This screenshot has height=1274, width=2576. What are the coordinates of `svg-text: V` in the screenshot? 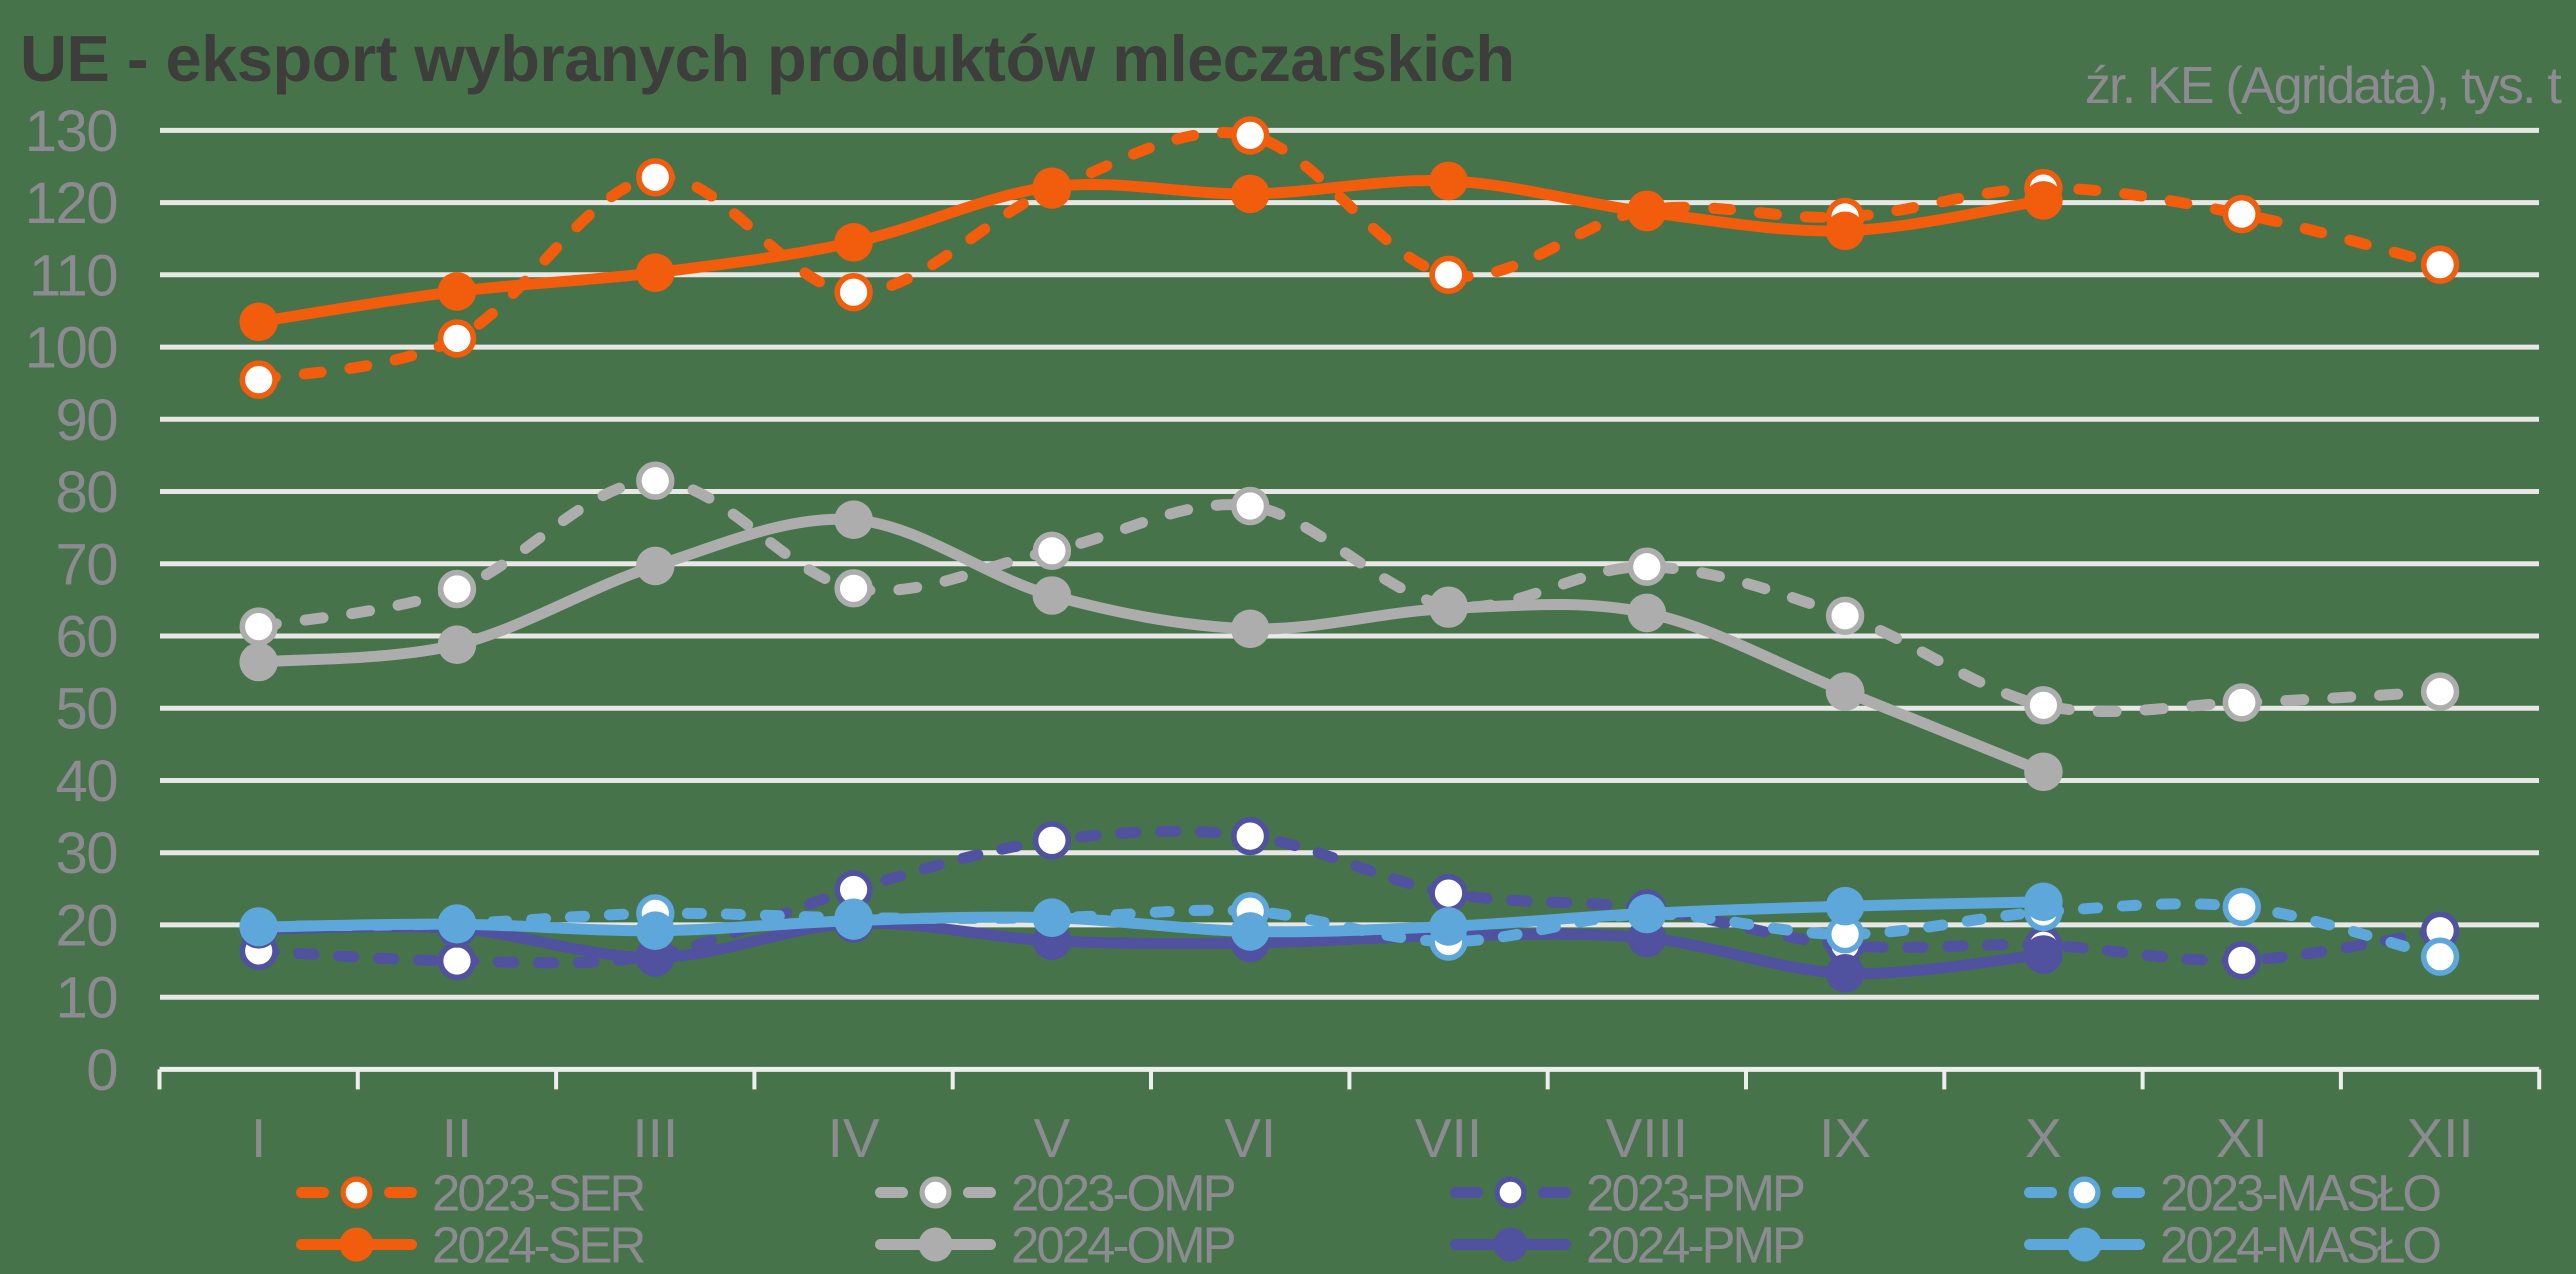 It's located at (1052, 1138).